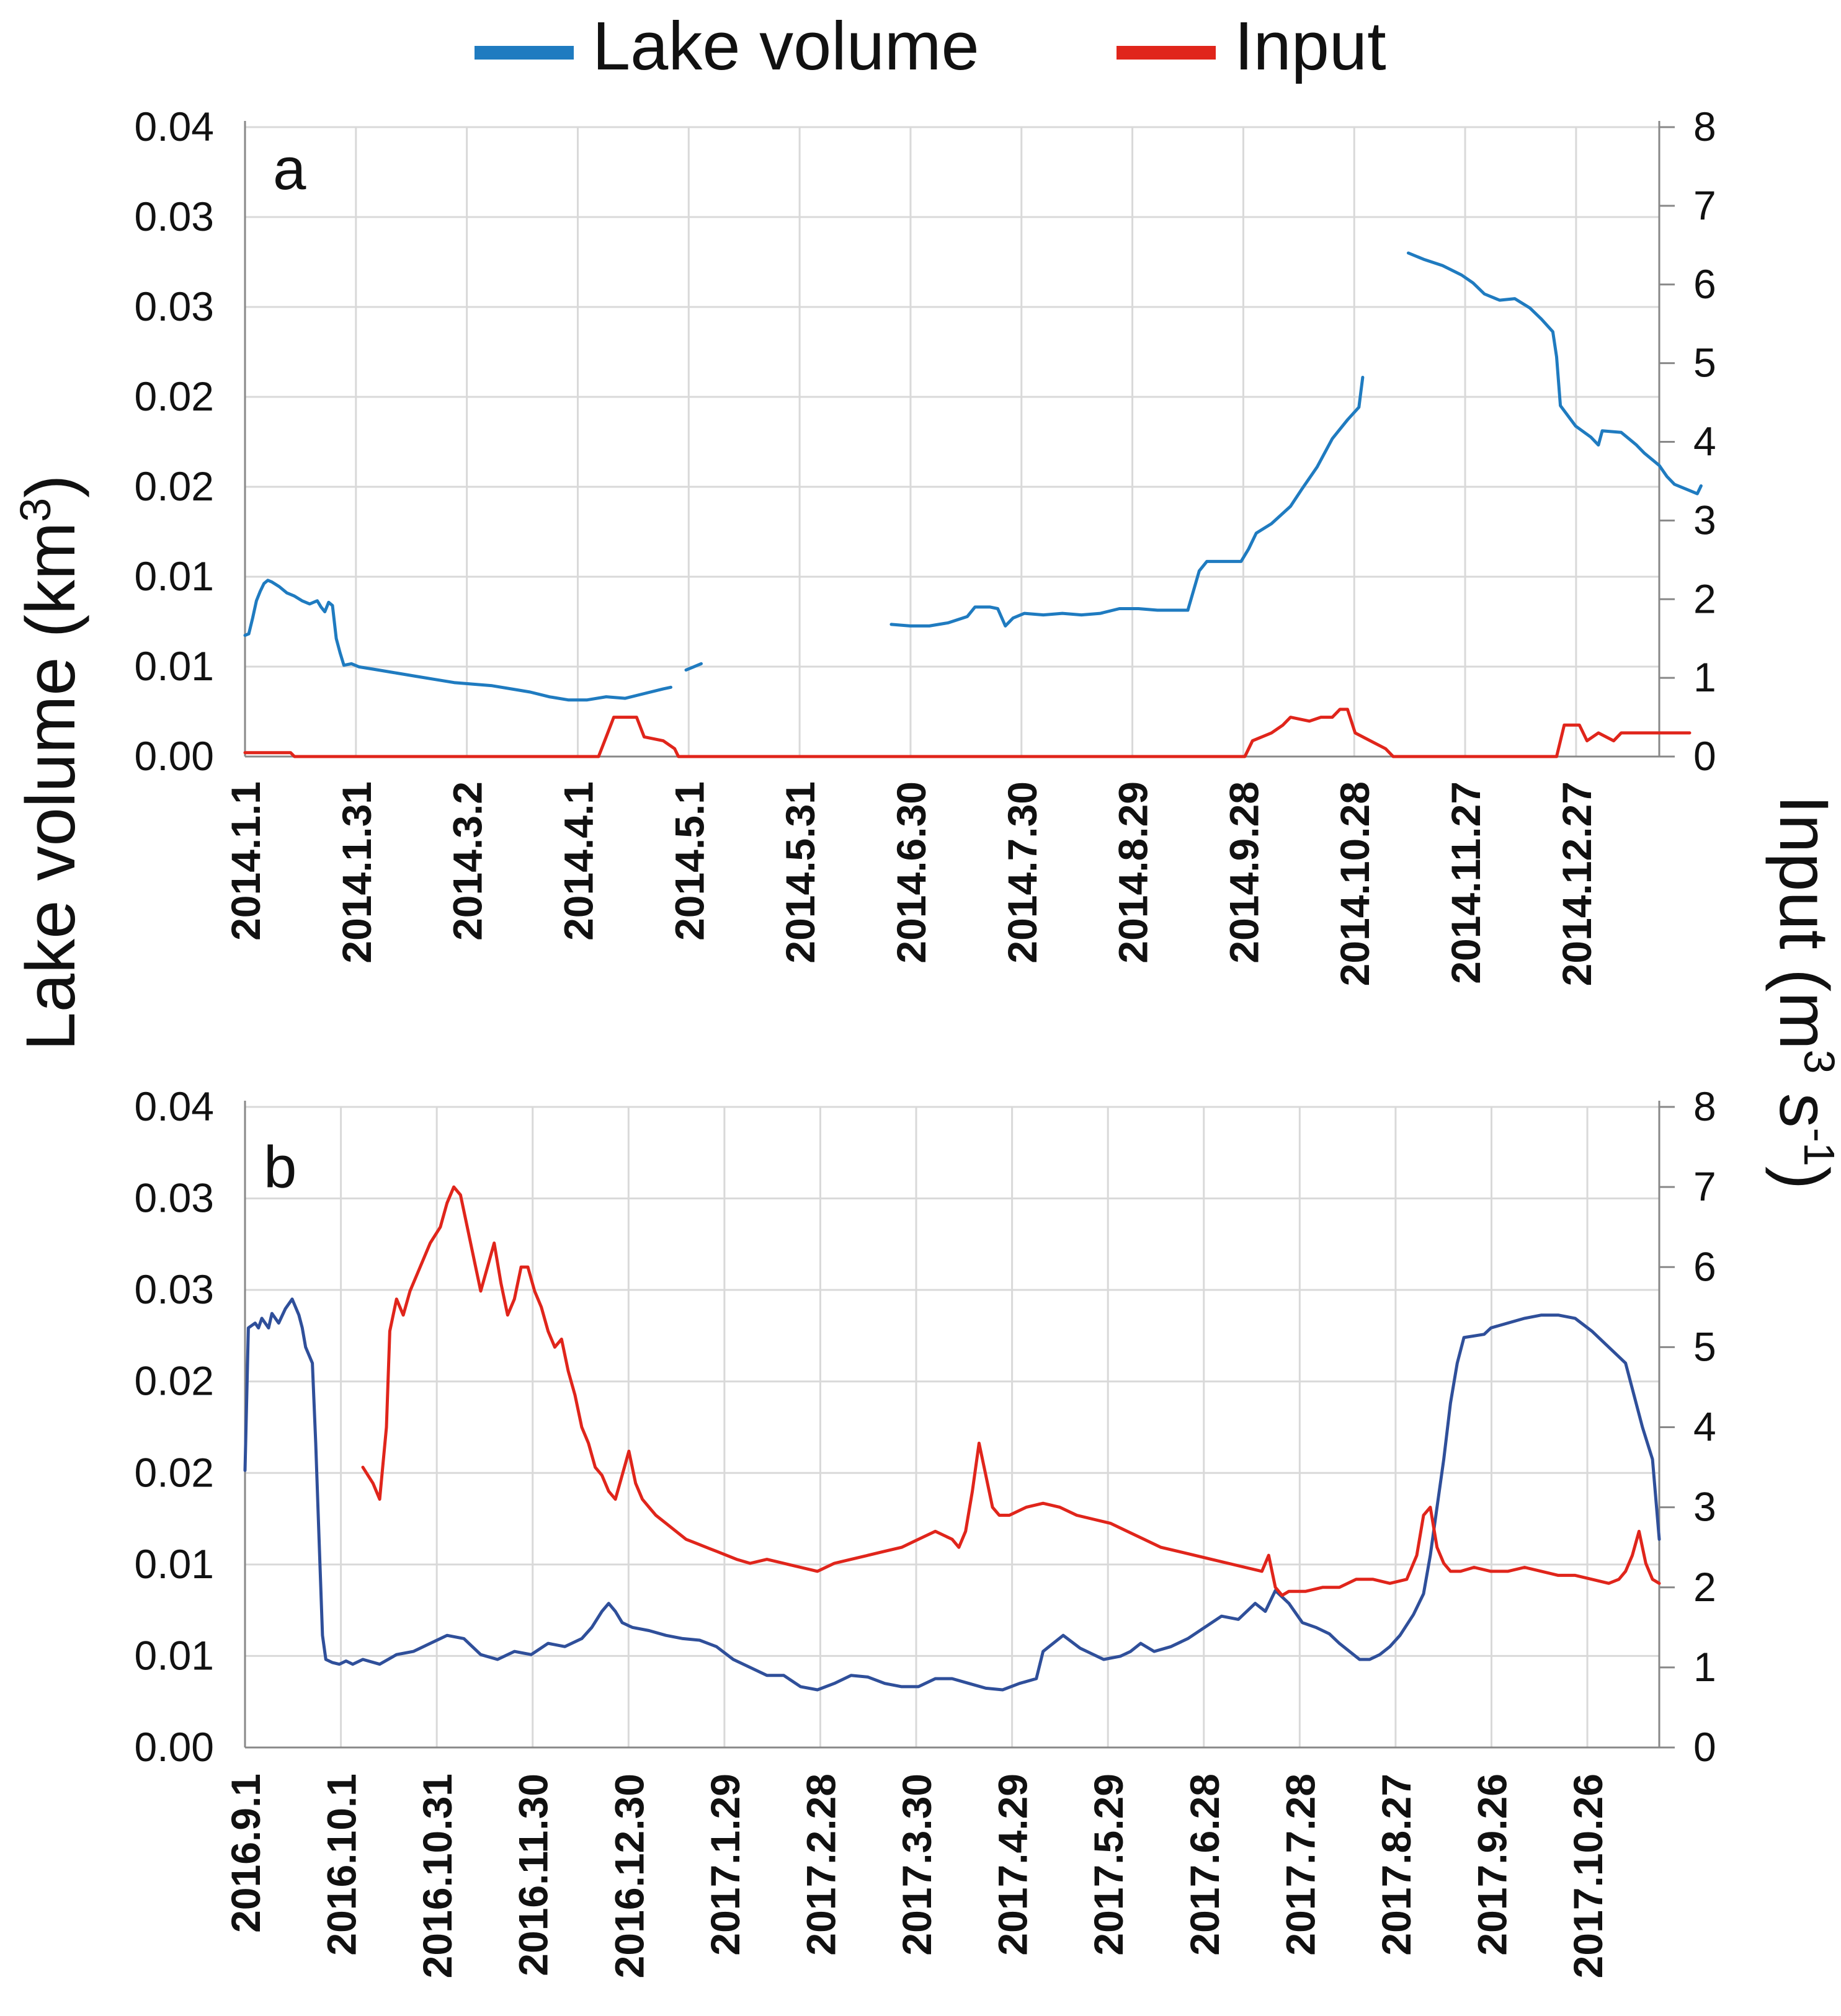 This screenshot has height=2016, width=1841. Describe the element at coordinates (1244, 872) in the screenshot. I see `x-tick-label: 2014.9.28` at that location.